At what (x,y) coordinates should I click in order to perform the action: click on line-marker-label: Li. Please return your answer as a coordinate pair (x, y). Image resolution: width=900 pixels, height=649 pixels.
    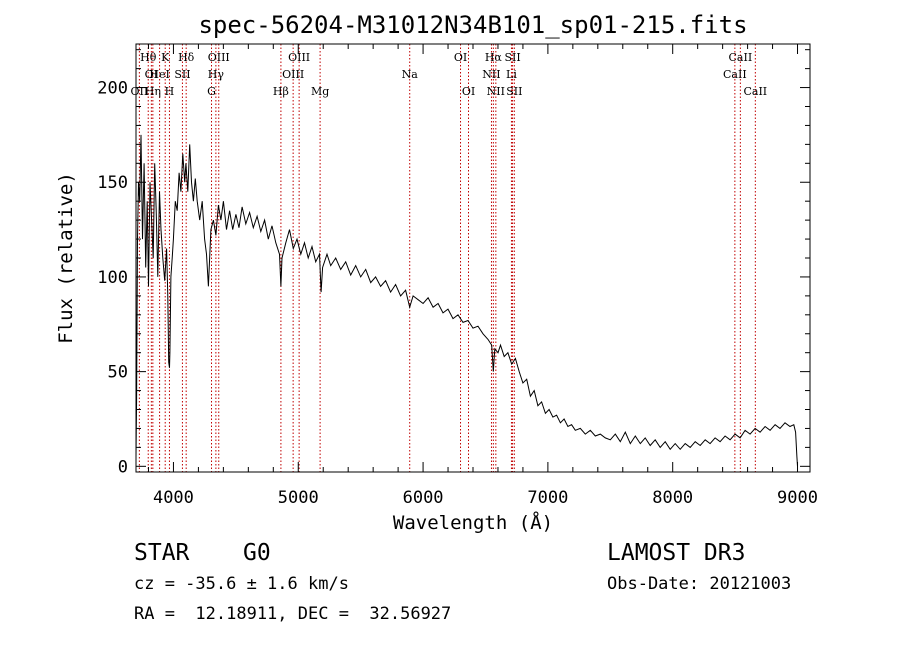
    Looking at the image, I should click on (511, 74).